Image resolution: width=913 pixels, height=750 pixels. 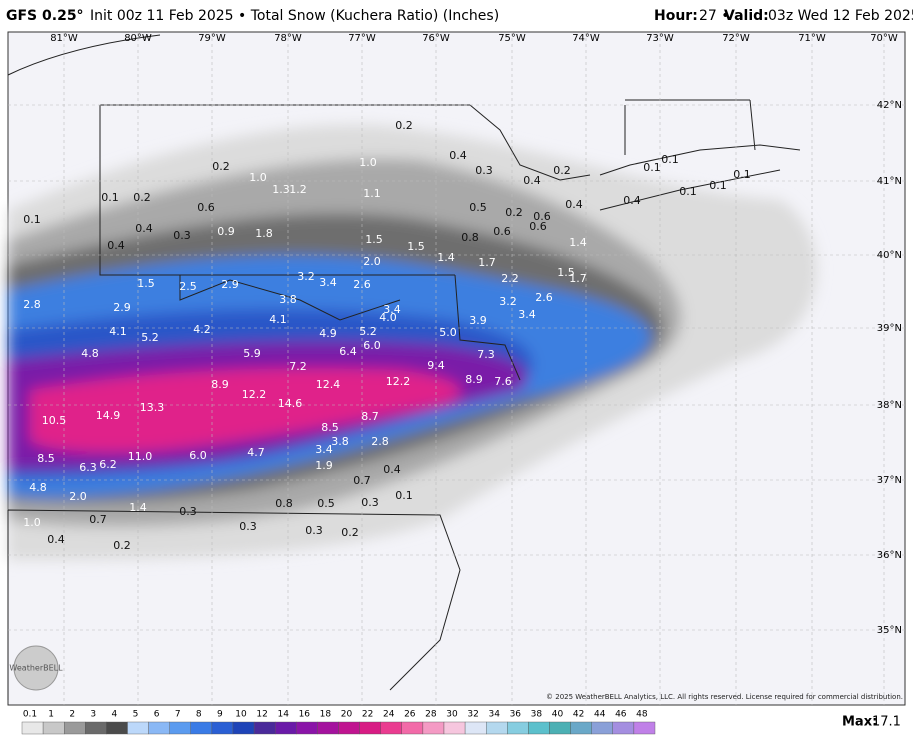 I want to click on snow-amount: 1.4, so click(x=578, y=242).